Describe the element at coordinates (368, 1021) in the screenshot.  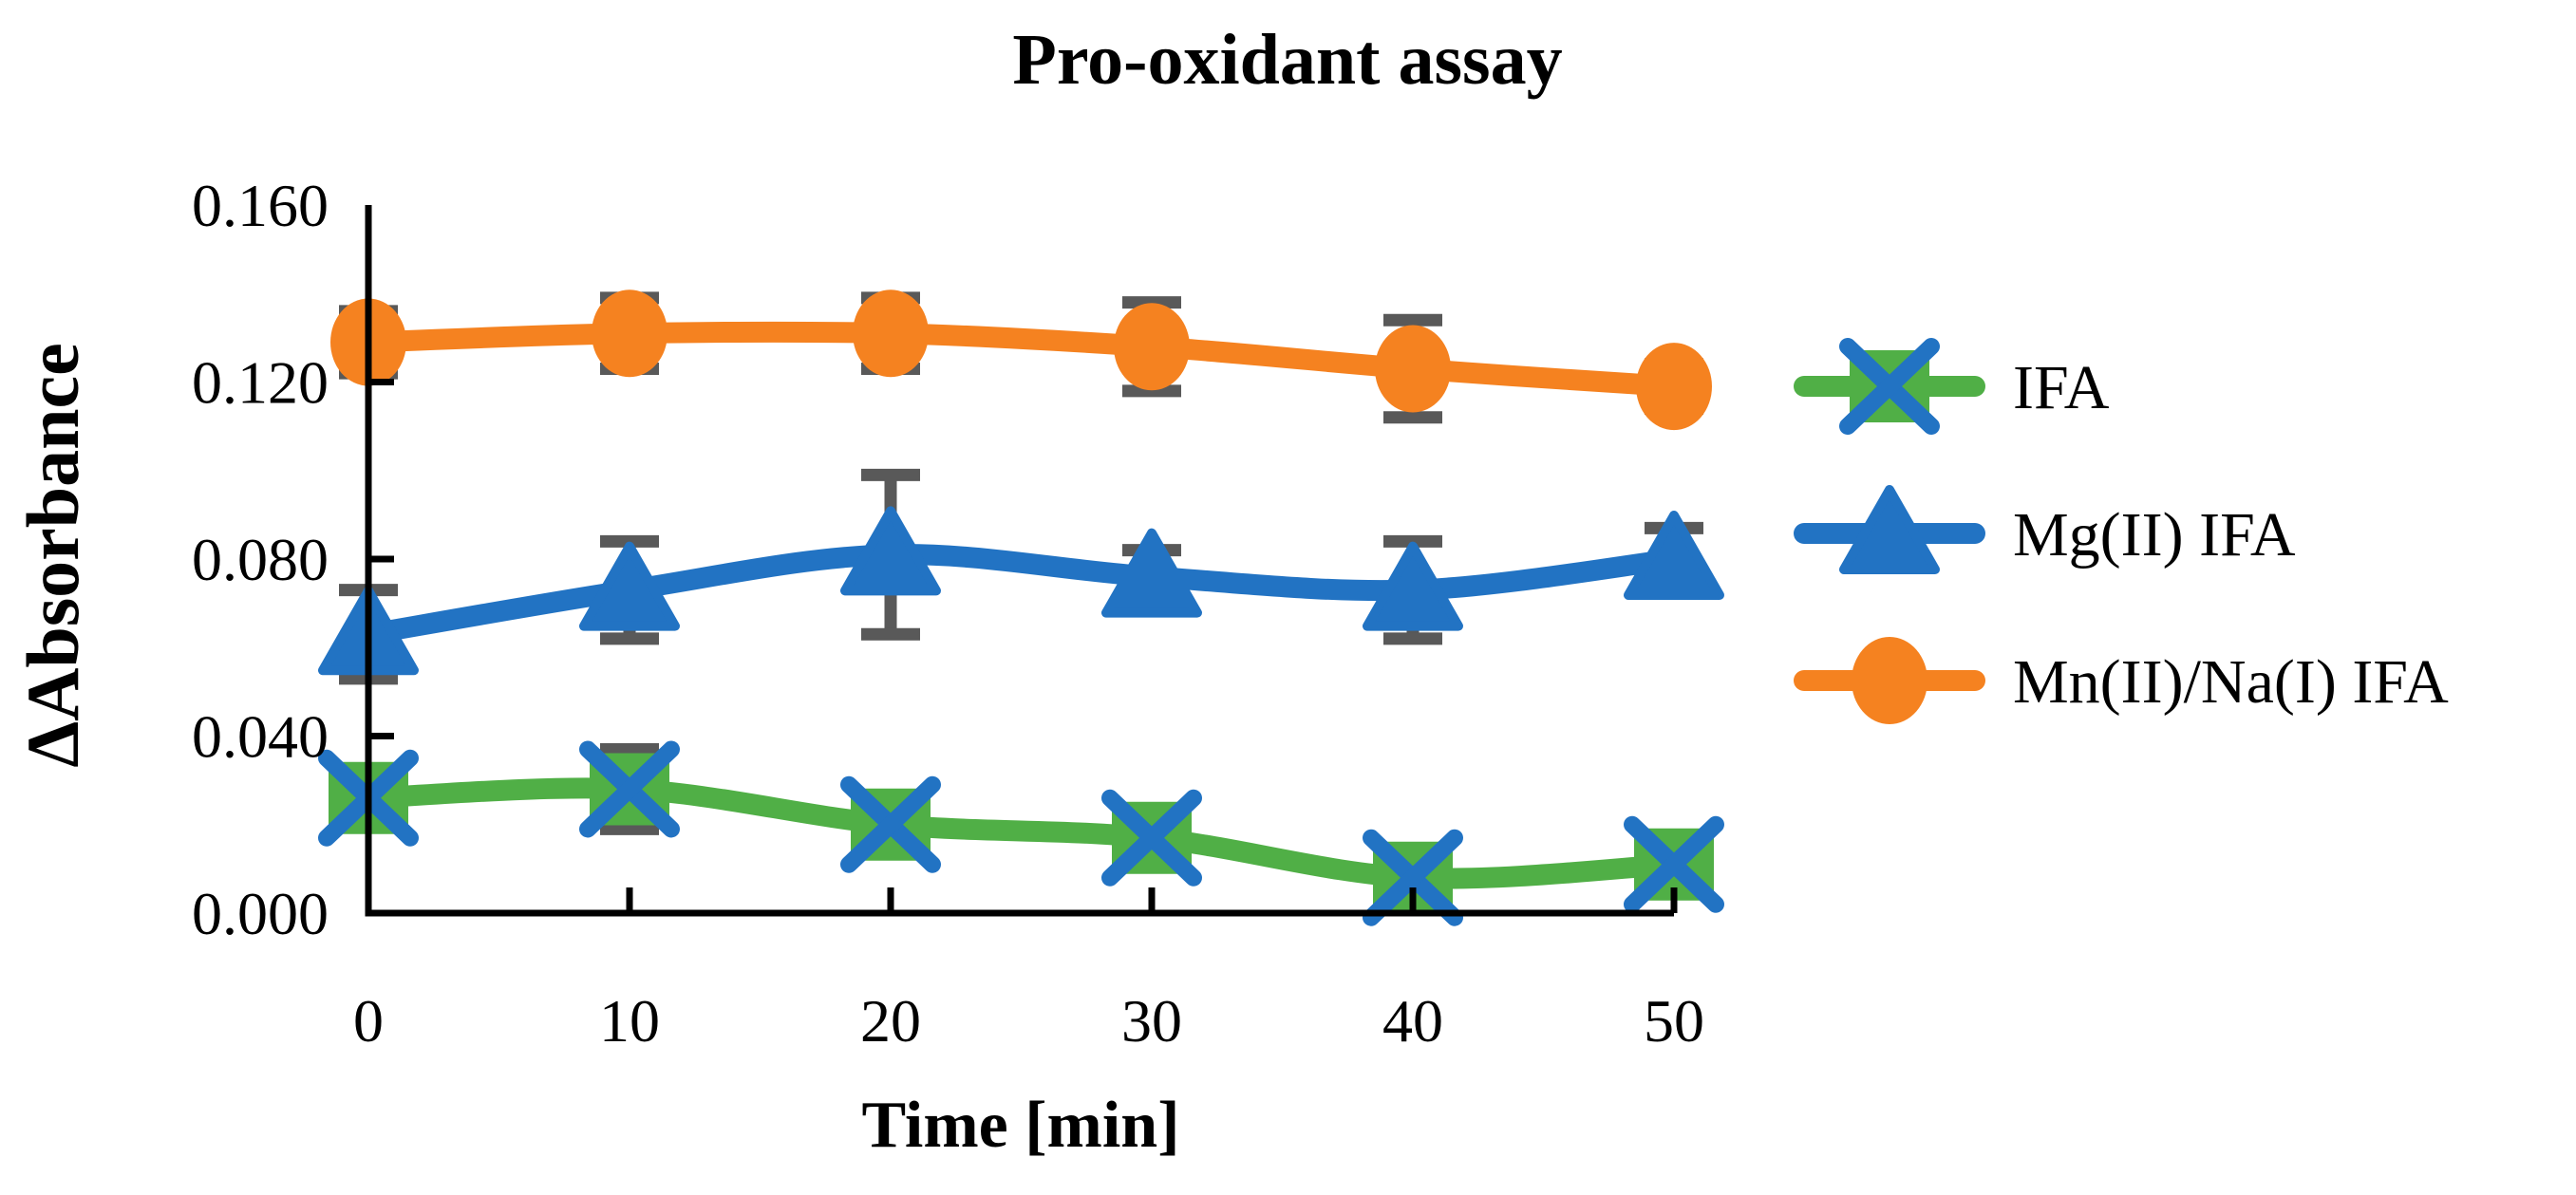
I see `x-tick-label: 0` at that location.